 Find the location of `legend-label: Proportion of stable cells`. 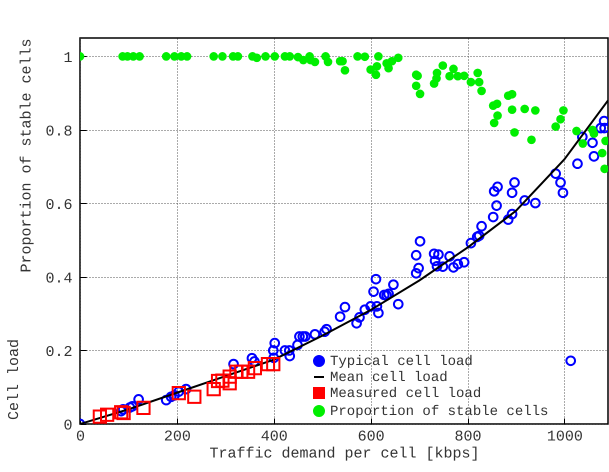

legend-label: Proportion of stable cells is located at coordinates (439, 412).